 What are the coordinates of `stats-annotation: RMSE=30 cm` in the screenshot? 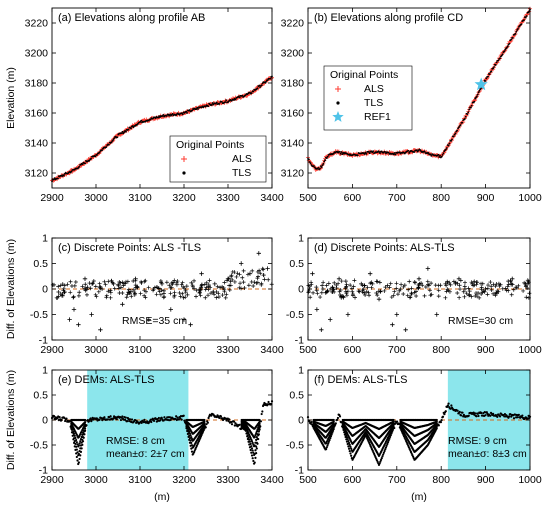 It's located at (480, 321).